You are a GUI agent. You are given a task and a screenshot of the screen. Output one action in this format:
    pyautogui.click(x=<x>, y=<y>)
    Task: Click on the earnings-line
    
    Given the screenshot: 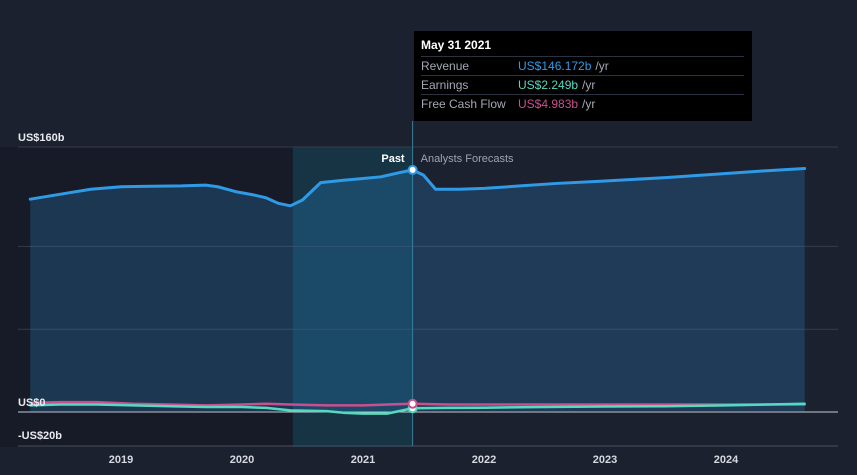 What is the action you would take?
    pyautogui.click(x=417, y=408)
    